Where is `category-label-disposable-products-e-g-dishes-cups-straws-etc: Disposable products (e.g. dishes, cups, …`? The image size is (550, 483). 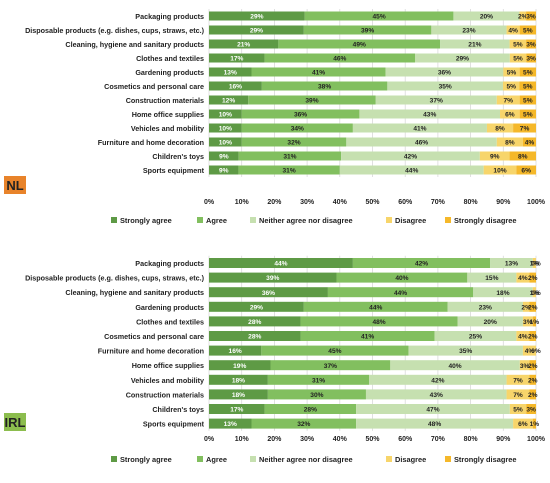
category-label-disposable-products-e-g-dishes-cups-straws-etc: Disposable products (e.g. dishes, cups, … is located at coordinates (115, 30).